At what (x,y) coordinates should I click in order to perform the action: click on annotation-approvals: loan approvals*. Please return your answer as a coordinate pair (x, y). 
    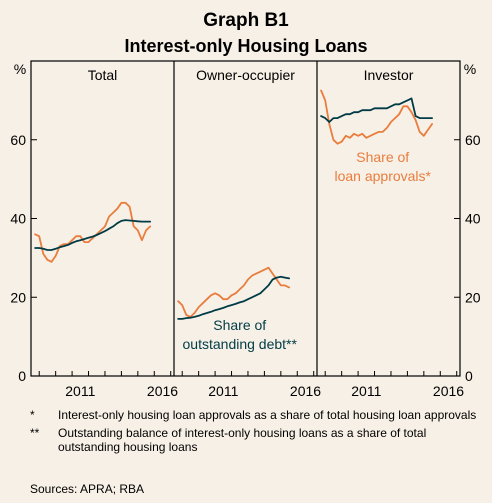
    Looking at the image, I should click on (382, 176).